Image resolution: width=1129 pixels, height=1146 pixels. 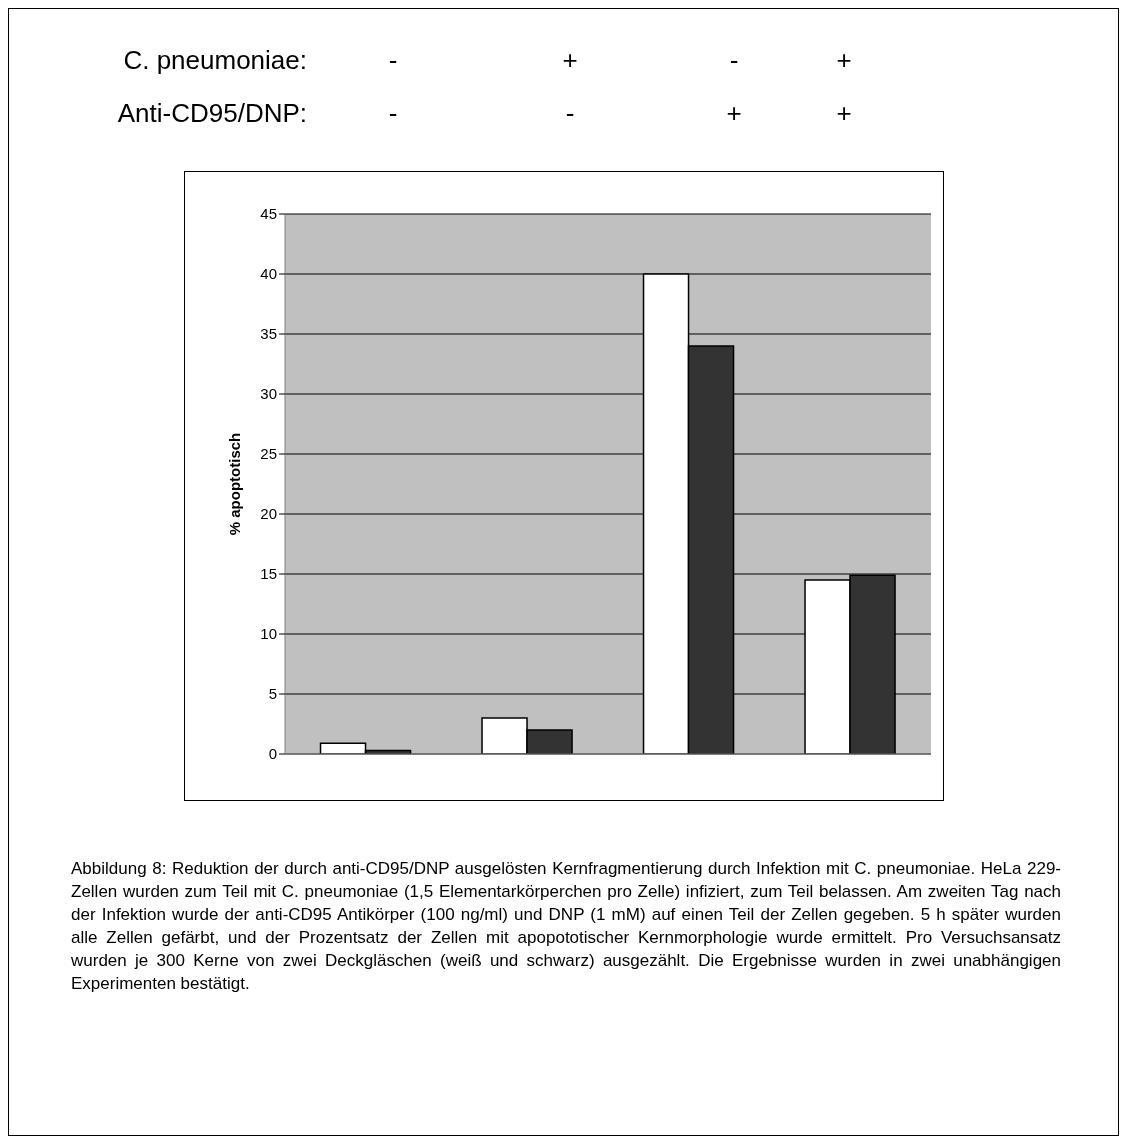 I want to click on text: Anti-CD95/DNP:, so click(x=212, y=113).